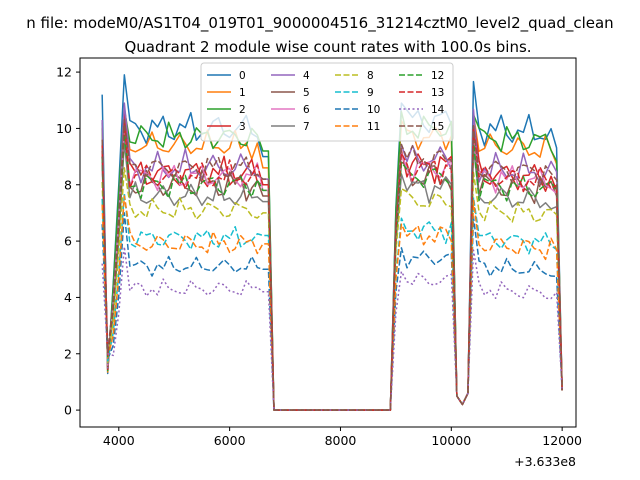 The image size is (640, 480). I want to click on legend-entry-5: 5, so click(290, 93).